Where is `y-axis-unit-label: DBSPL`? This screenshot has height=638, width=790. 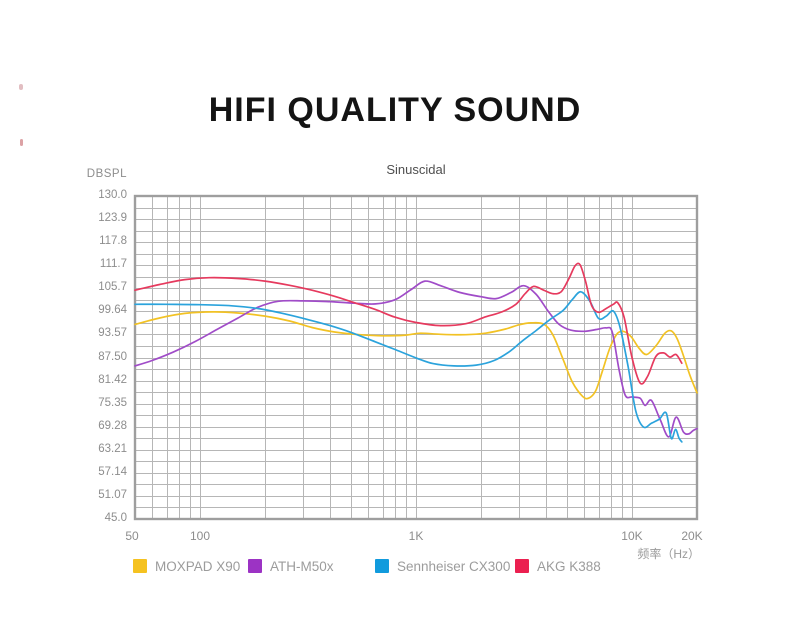 y-axis-unit-label: DBSPL is located at coordinates (106, 174).